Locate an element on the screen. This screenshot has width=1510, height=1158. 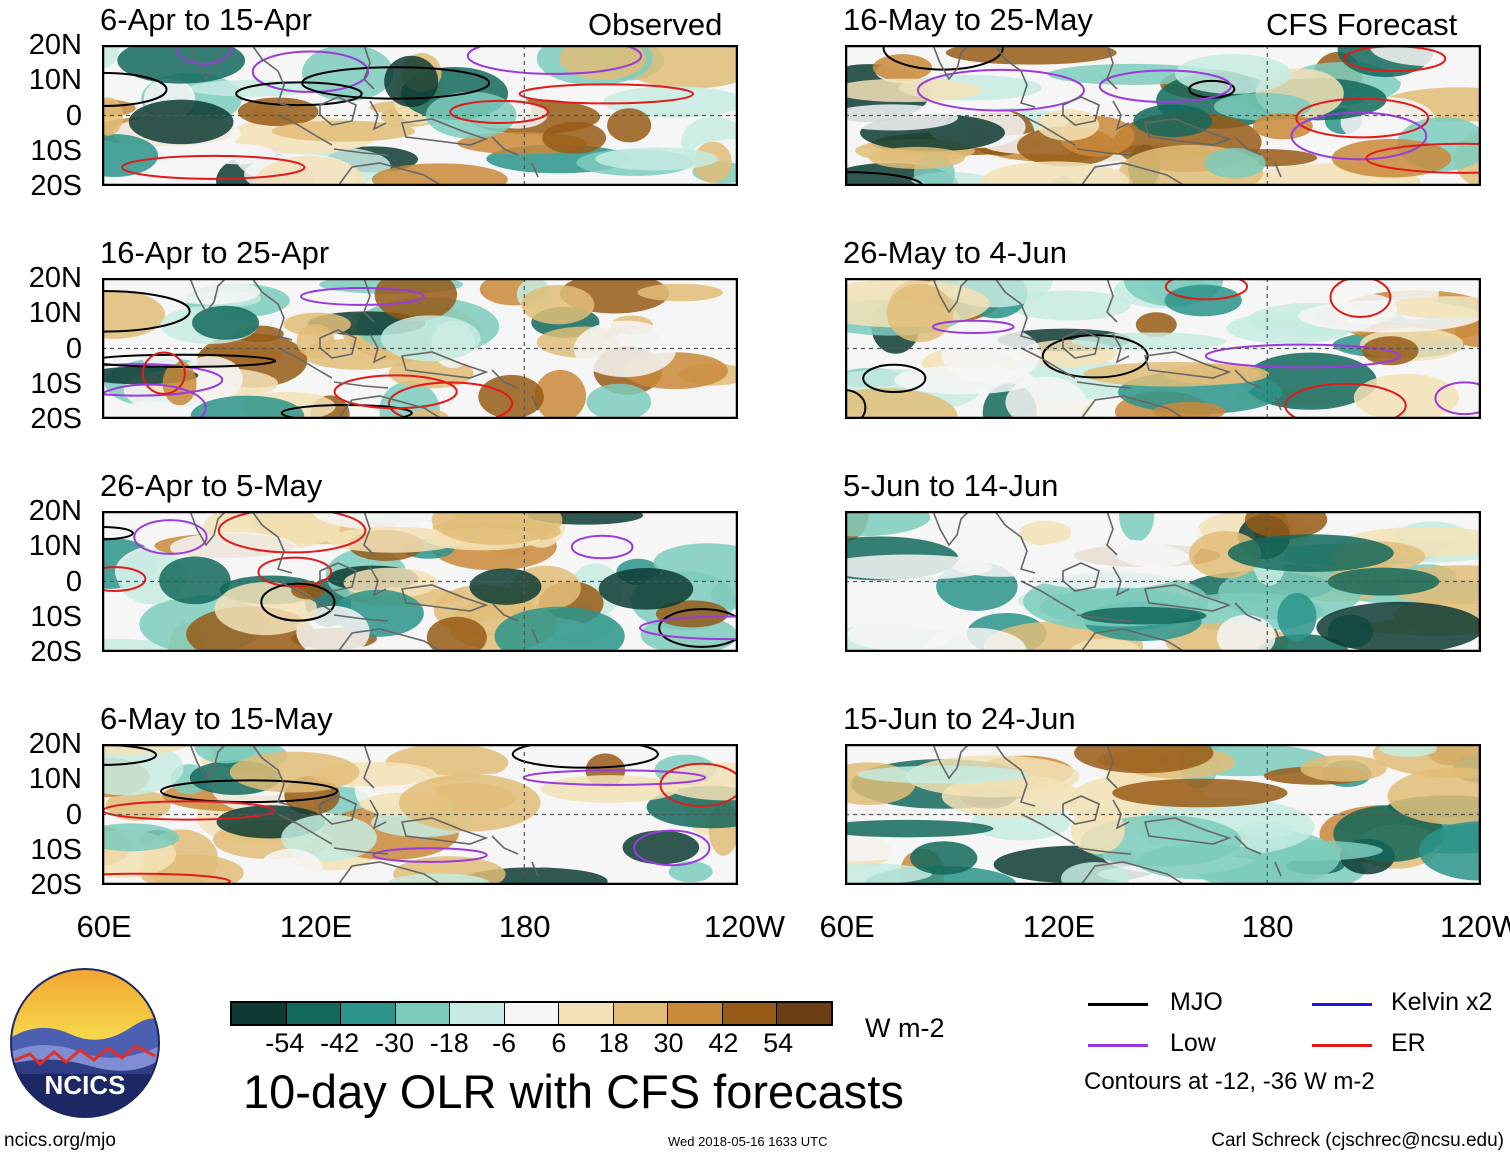
colorbar-tick-label: 18 is located at coordinates (613, 1043).